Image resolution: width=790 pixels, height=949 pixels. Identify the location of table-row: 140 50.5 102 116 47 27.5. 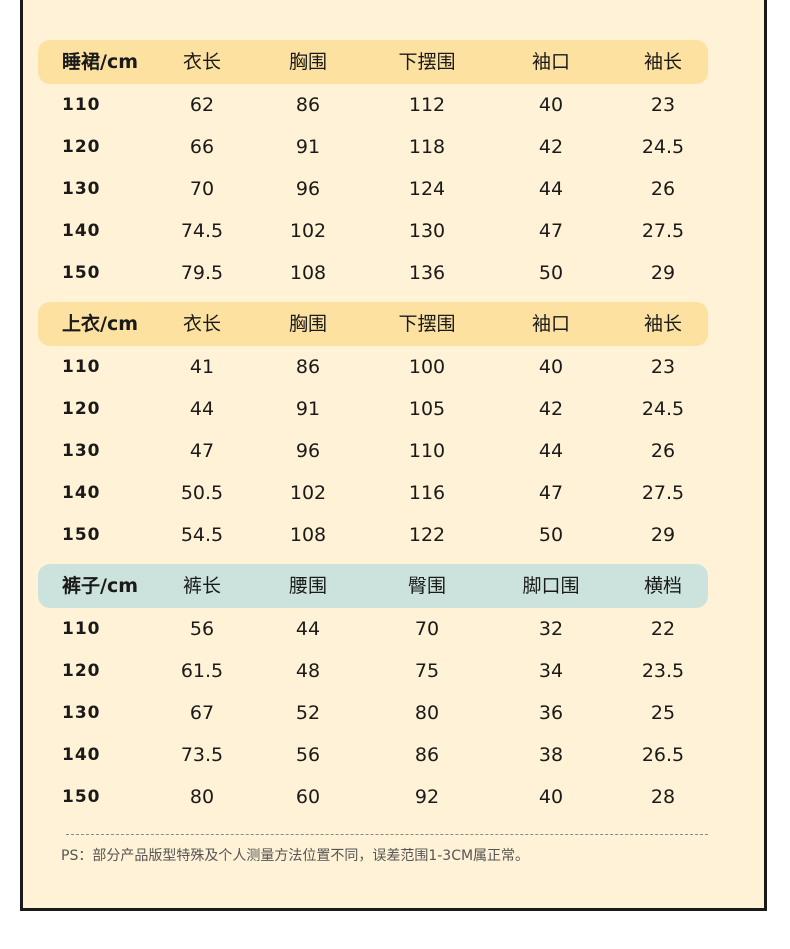
(373, 493).